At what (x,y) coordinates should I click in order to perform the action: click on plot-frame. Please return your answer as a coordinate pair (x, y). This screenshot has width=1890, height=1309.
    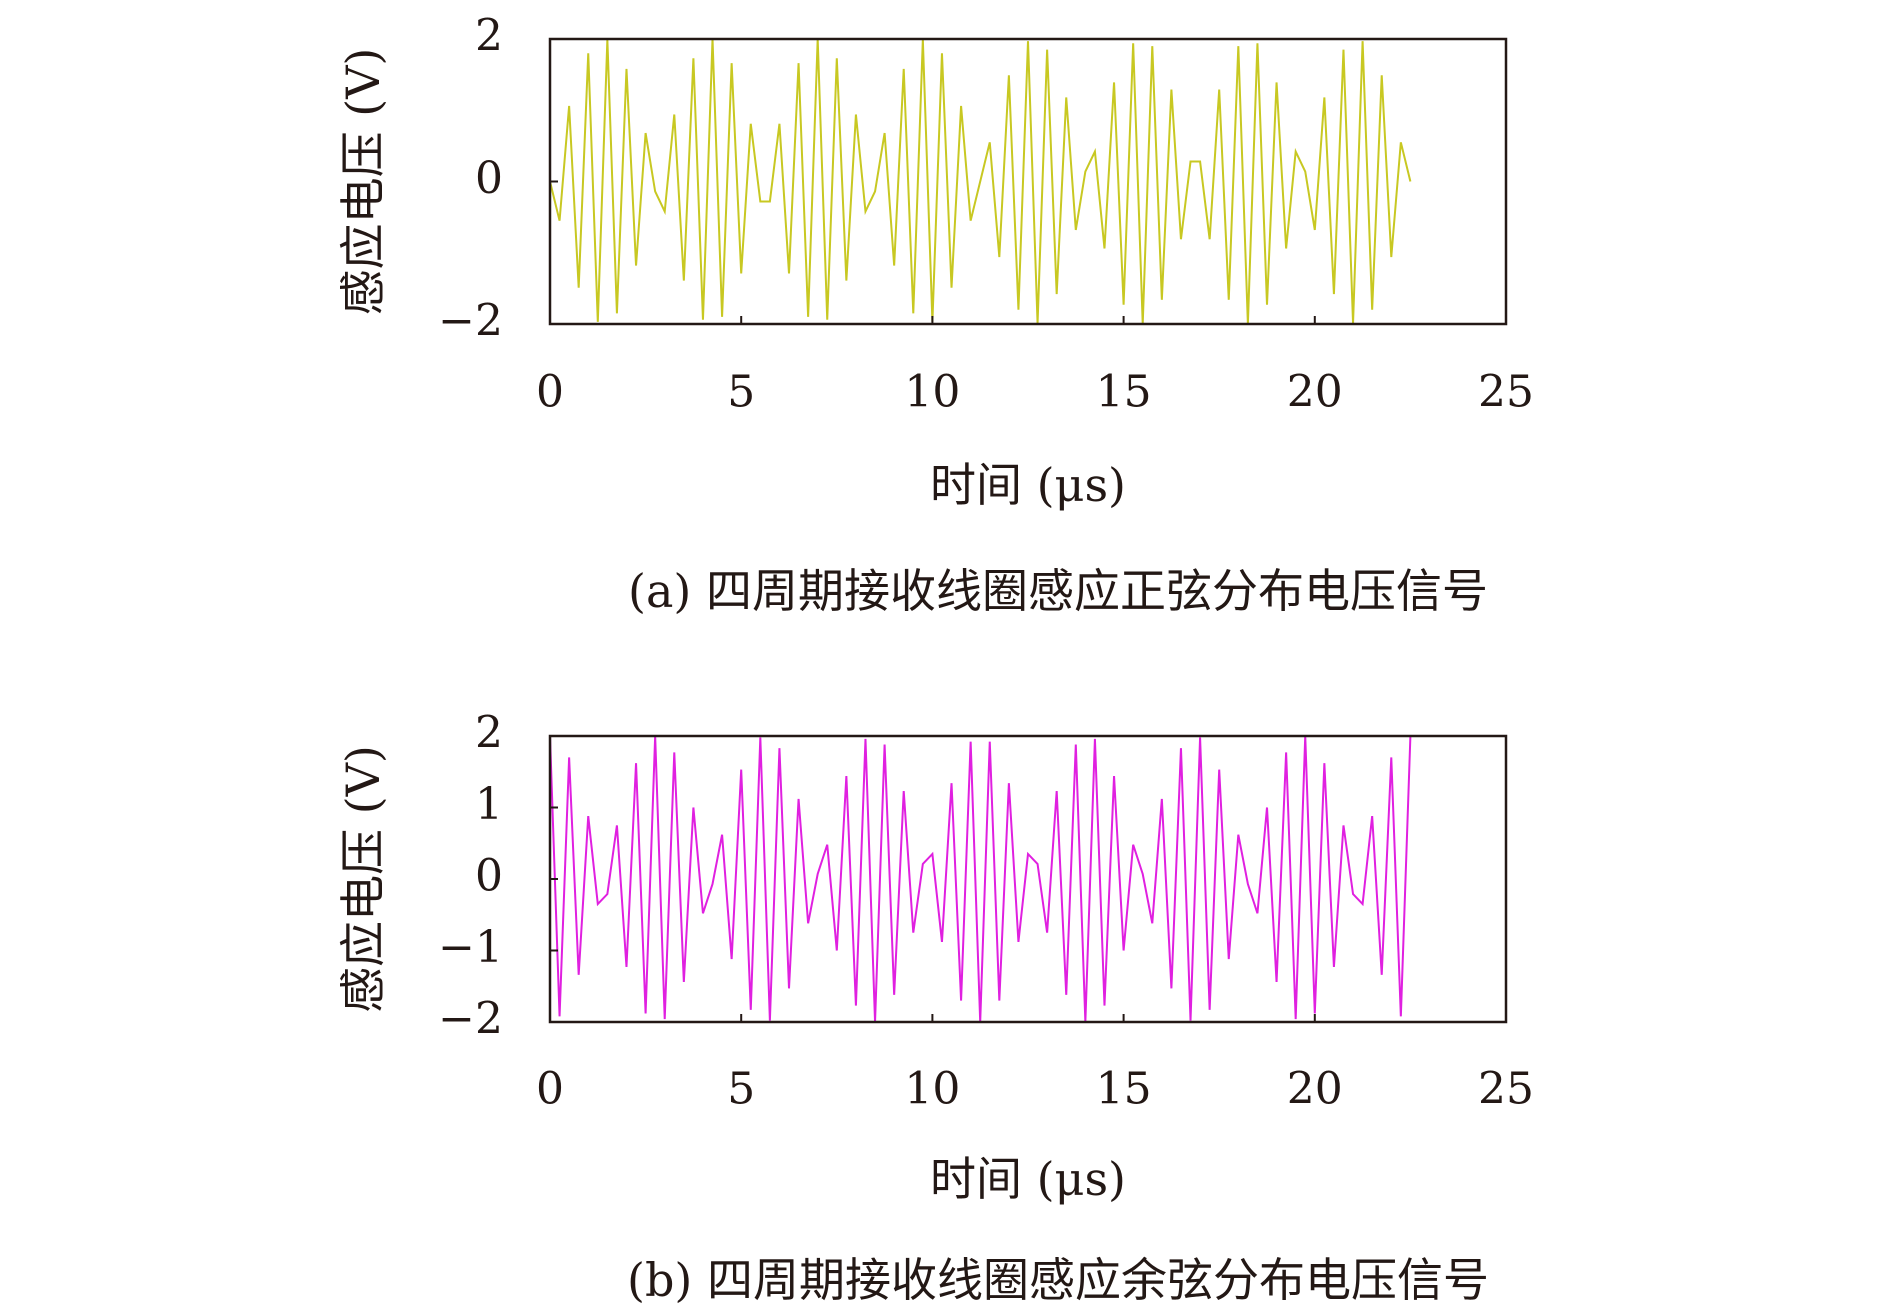
    Looking at the image, I should click on (1028, 879).